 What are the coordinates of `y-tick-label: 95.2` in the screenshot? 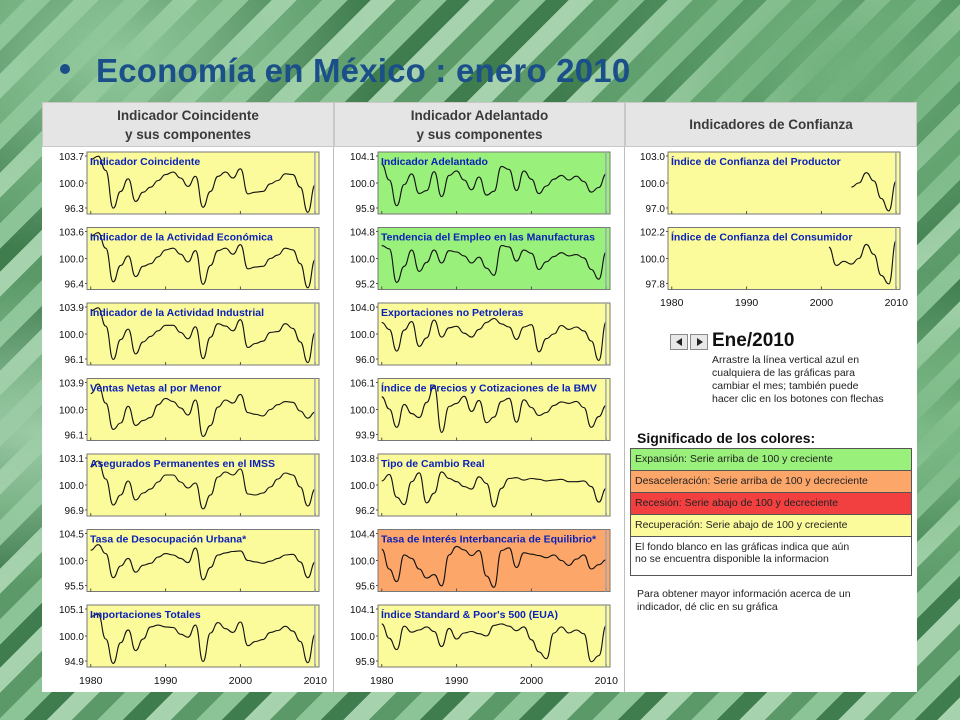 It's located at (366, 285).